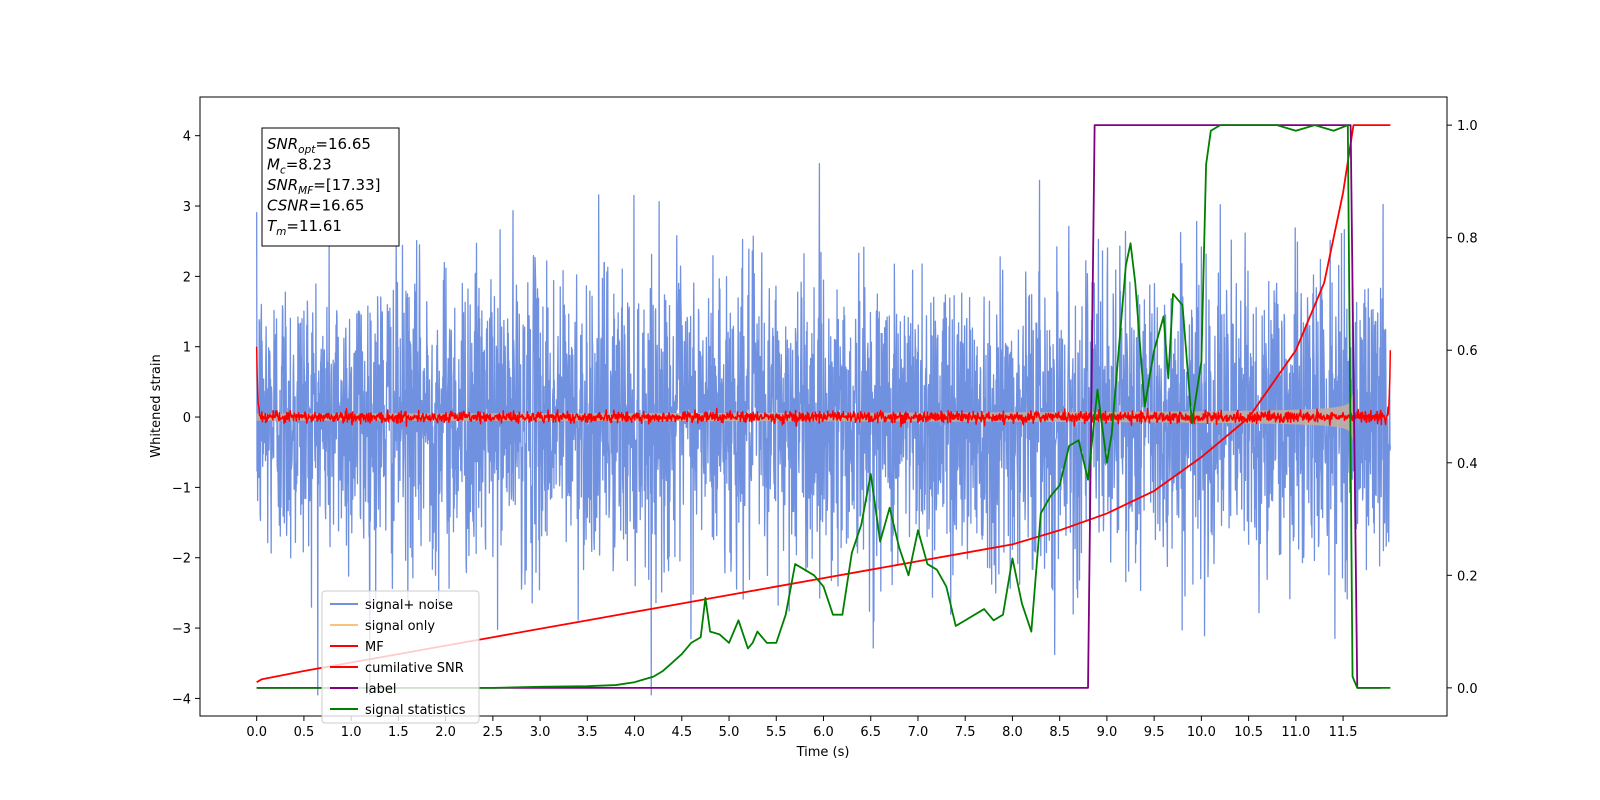  What do you see at coordinates (380, 689) in the screenshot?
I see `legend-entry-label: label` at bounding box center [380, 689].